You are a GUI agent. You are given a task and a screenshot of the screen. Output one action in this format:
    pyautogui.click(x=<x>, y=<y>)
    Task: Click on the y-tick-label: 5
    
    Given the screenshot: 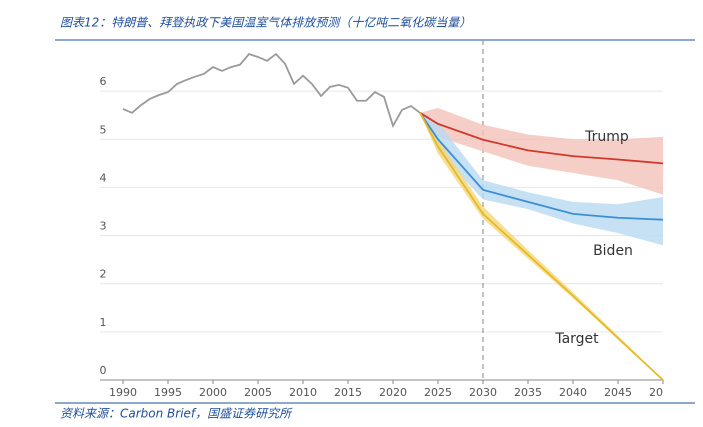 What is the action you would take?
    pyautogui.click(x=103, y=129)
    